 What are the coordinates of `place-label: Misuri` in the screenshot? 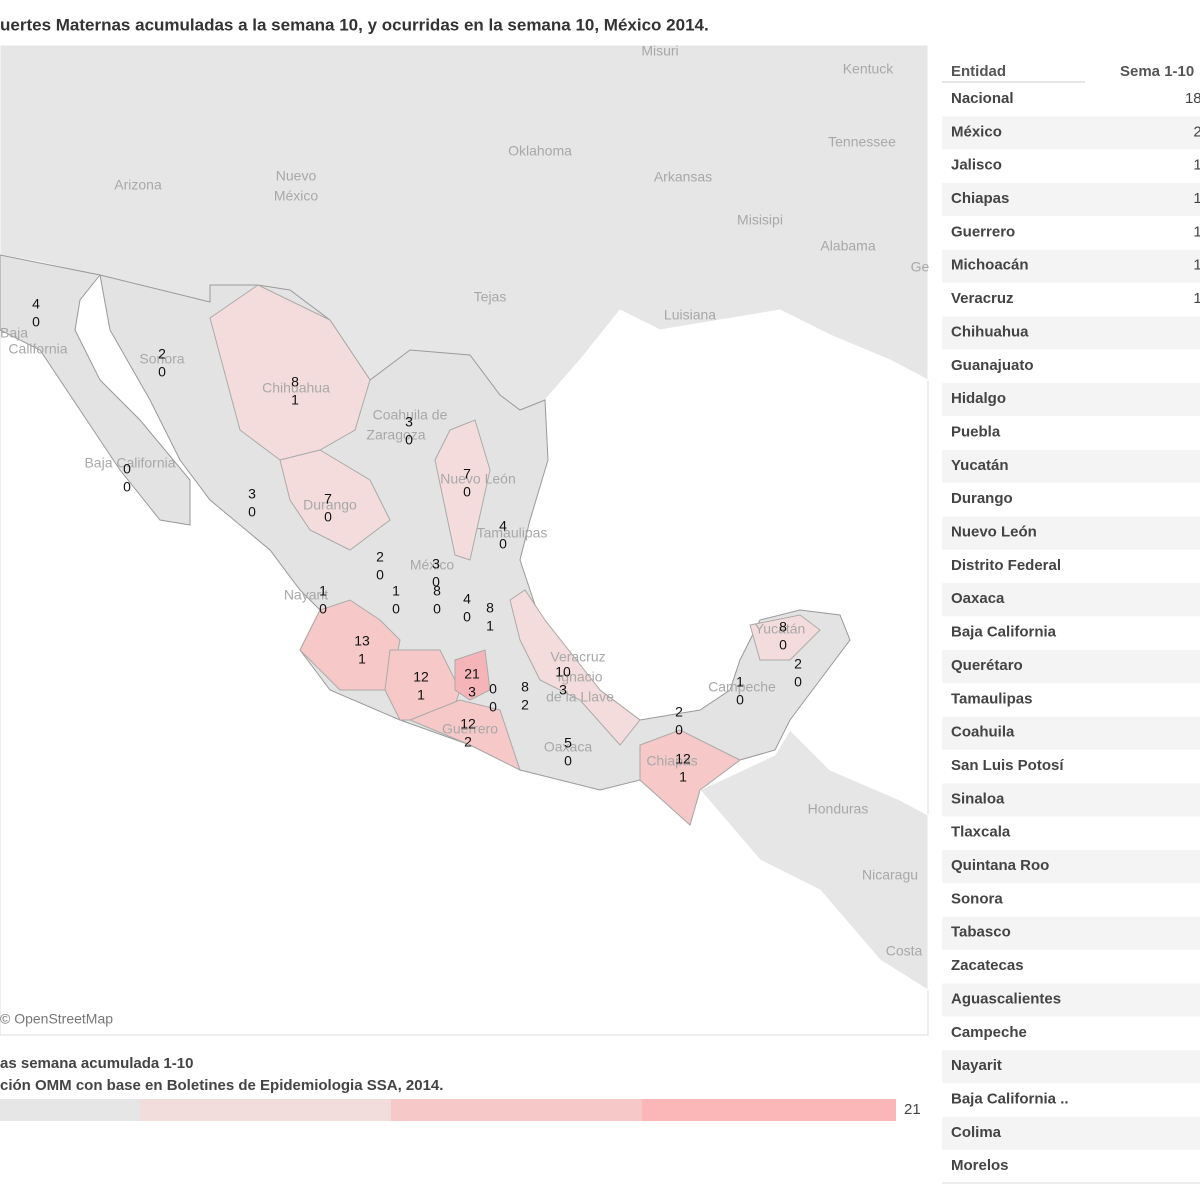 It's located at (659, 51).